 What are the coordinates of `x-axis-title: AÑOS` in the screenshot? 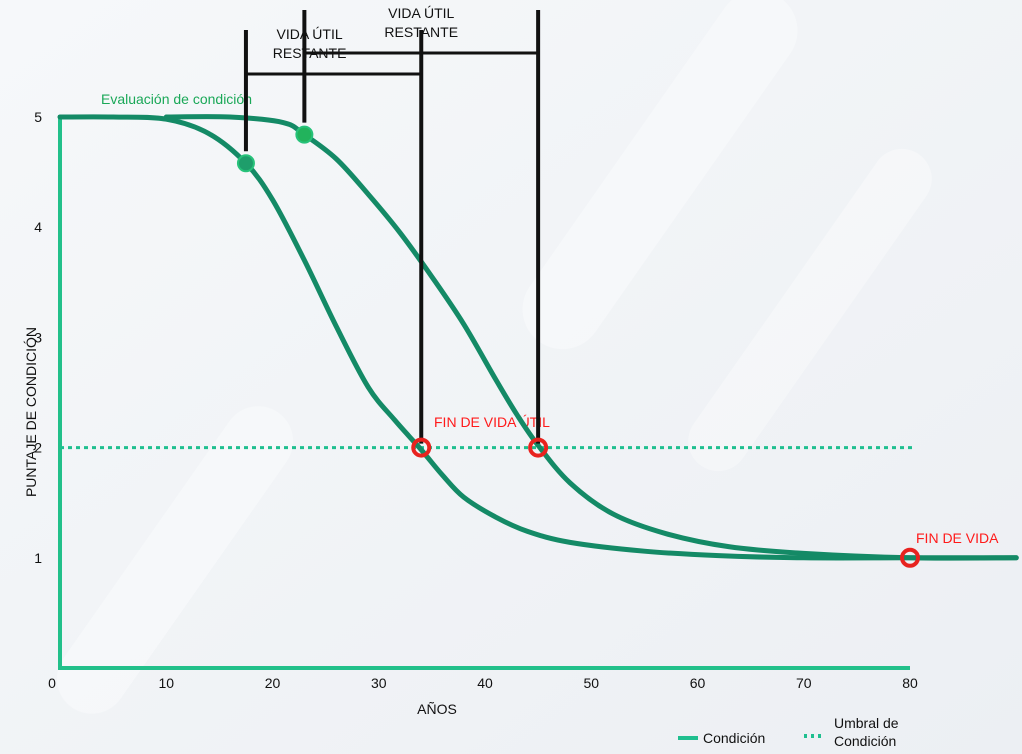 It's located at (437, 709).